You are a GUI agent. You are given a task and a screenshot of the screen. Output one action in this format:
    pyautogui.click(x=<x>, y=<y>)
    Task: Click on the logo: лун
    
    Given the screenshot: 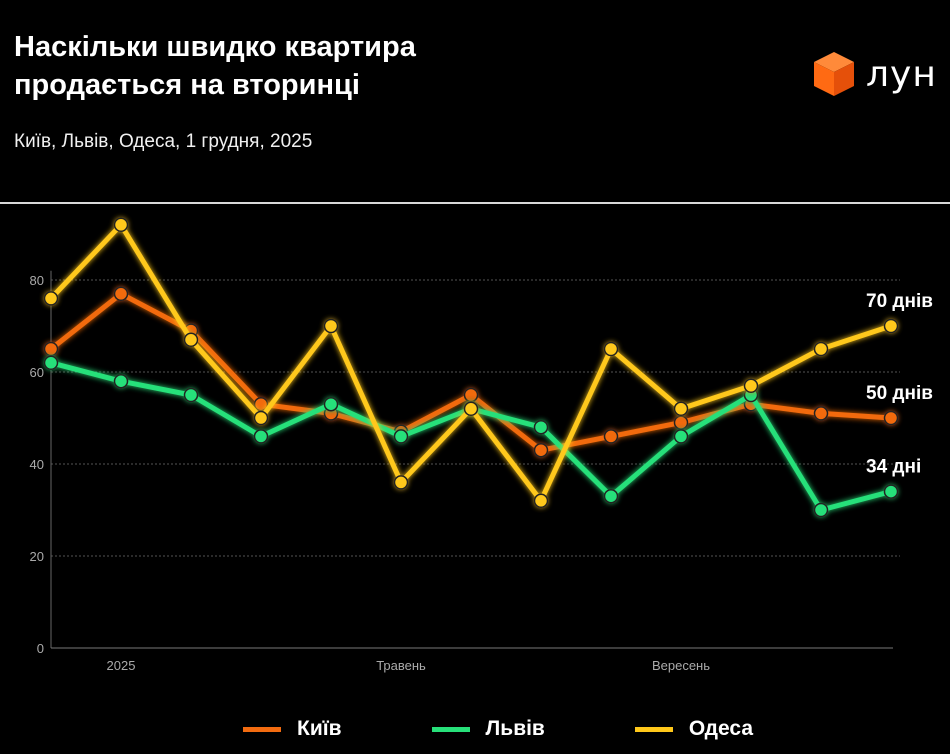 What is the action you would take?
    pyautogui.click(x=874, y=74)
    